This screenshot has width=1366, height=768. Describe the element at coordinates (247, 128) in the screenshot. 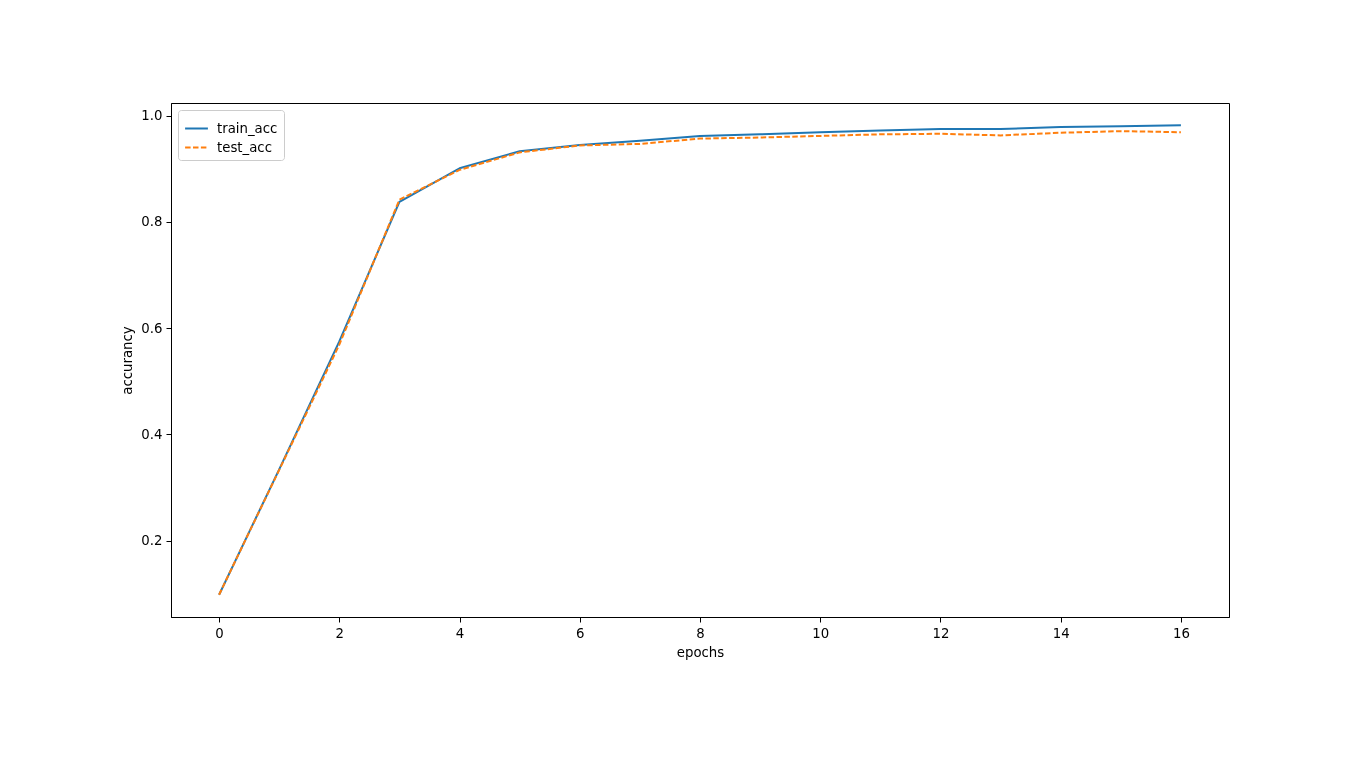

I see `legend-label: train_acc` at that location.